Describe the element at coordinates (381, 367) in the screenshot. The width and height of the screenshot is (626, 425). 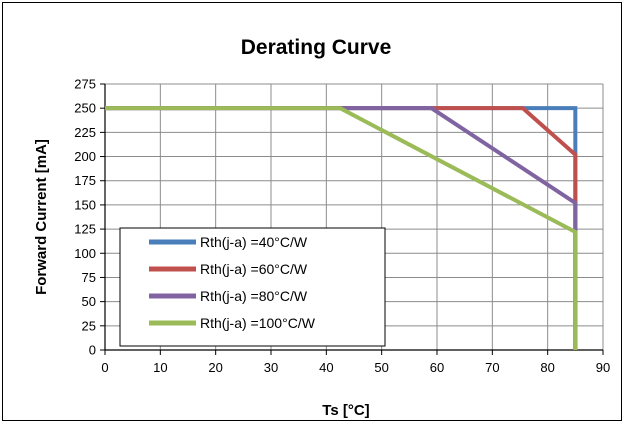
I see `x-tick-label-5: 50` at that location.